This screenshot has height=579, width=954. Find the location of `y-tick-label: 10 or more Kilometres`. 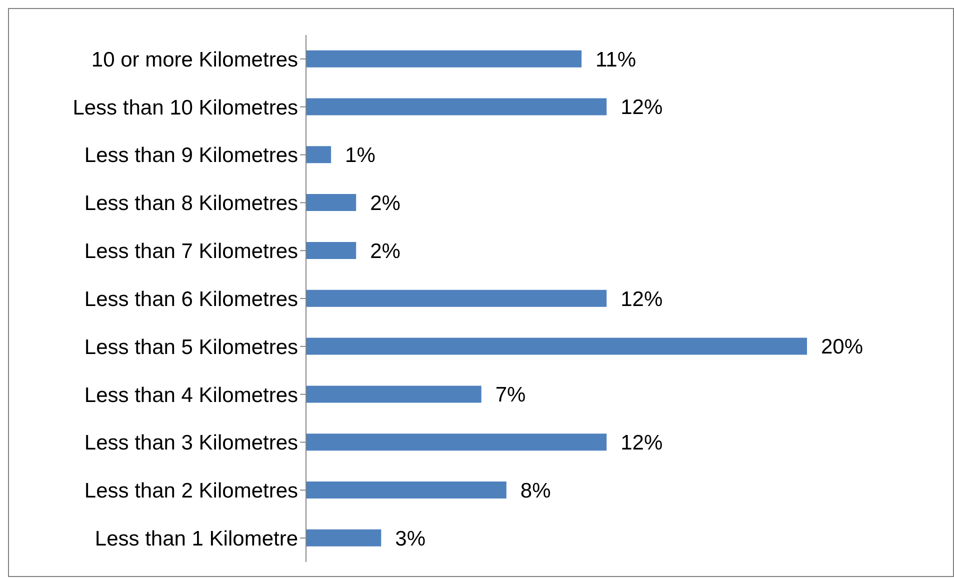

y-tick-label: 10 or more Kilometres is located at coordinates (194, 60).